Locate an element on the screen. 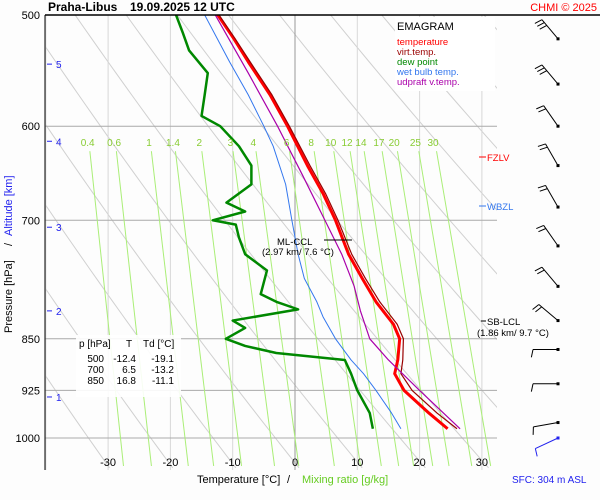 Image resolution: width=600 pixels, height=500 pixels. y-axis-label: Pressure [hPa] is located at coordinates (9, 296).